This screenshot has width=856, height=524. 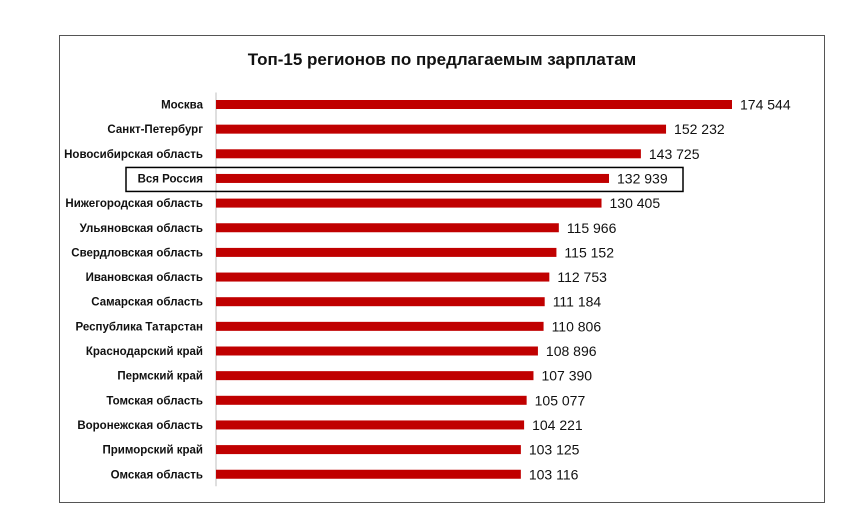 What do you see at coordinates (571, 351) in the screenshot?
I see `data-label: 108 896` at bounding box center [571, 351].